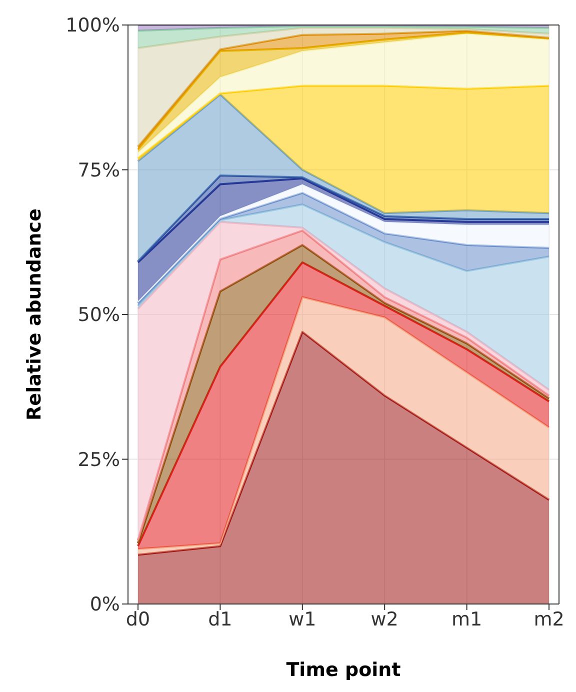 This screenshot has width=576, height=692. What do you see at coordinates (105, 605) in the screenshot?
I see `y-tick-label: 0%` at bounding box center [105, 605].